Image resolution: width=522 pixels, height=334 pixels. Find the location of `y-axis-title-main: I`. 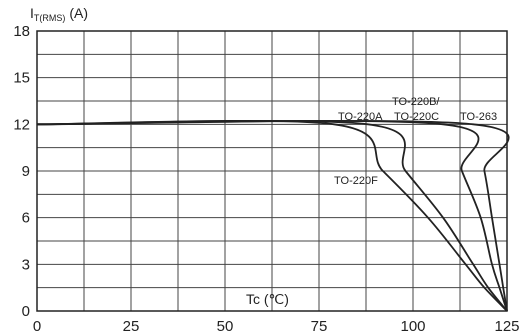

y-axis-title-main: I is located at coordinates (32, 13).